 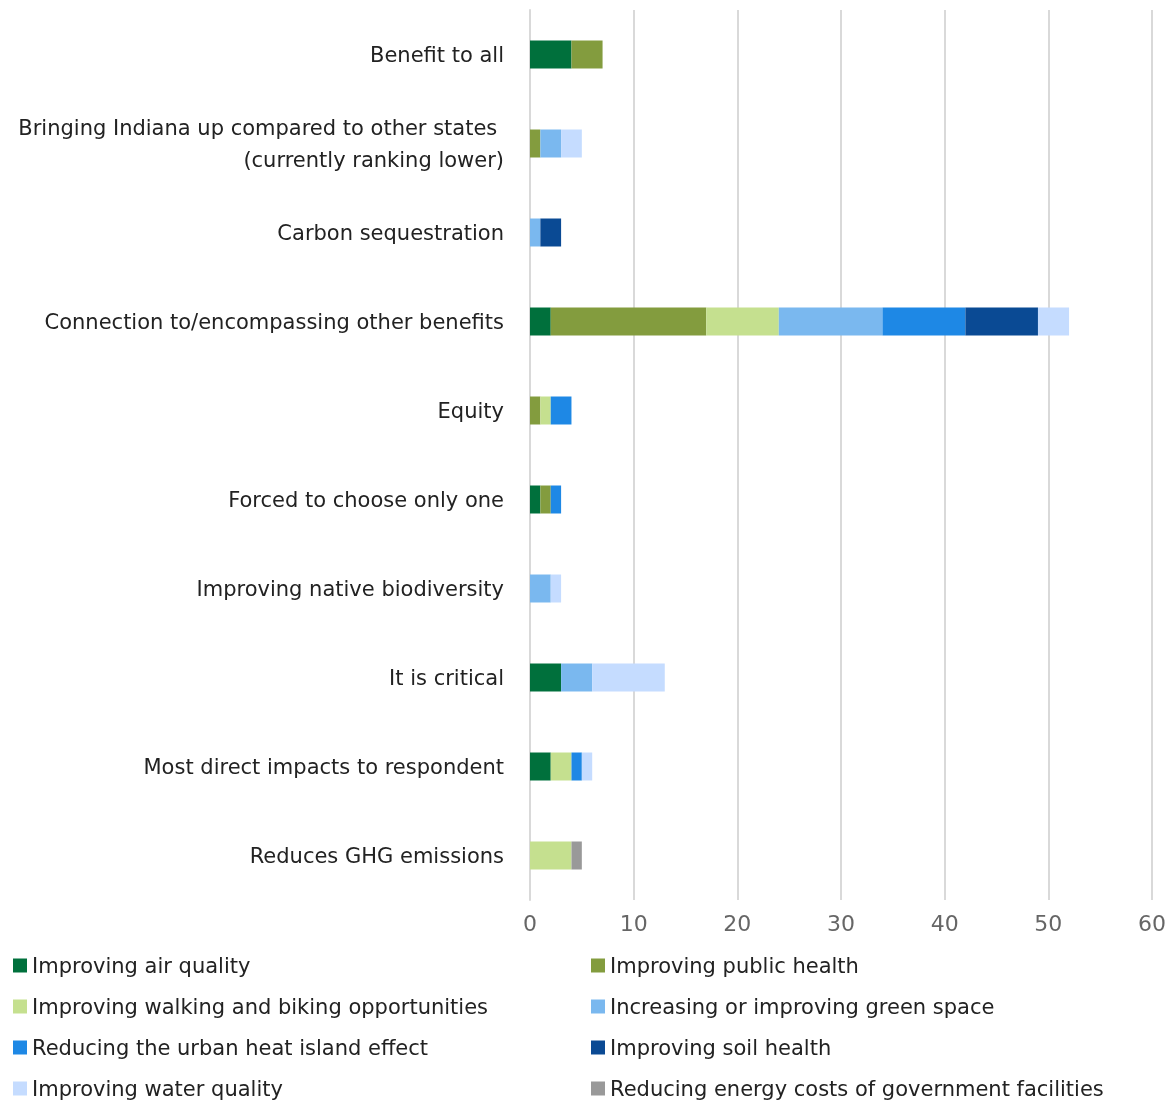 What do you see at coordinates (734, 965) in the screenshot?
I see `legend-label: Improving public health` at bounding box center [734, 965].